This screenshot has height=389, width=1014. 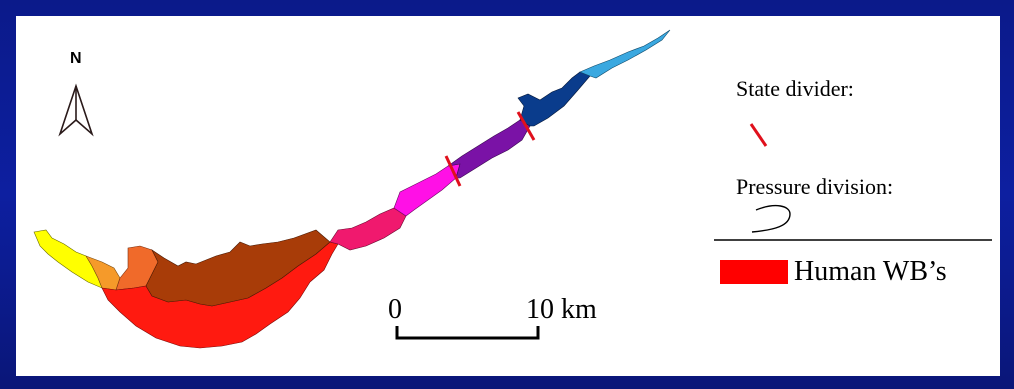 What do you see at coordinates (395, 309) in the screenshot?
I see `scale-start-label: 0` at bounding box center [395, 309].